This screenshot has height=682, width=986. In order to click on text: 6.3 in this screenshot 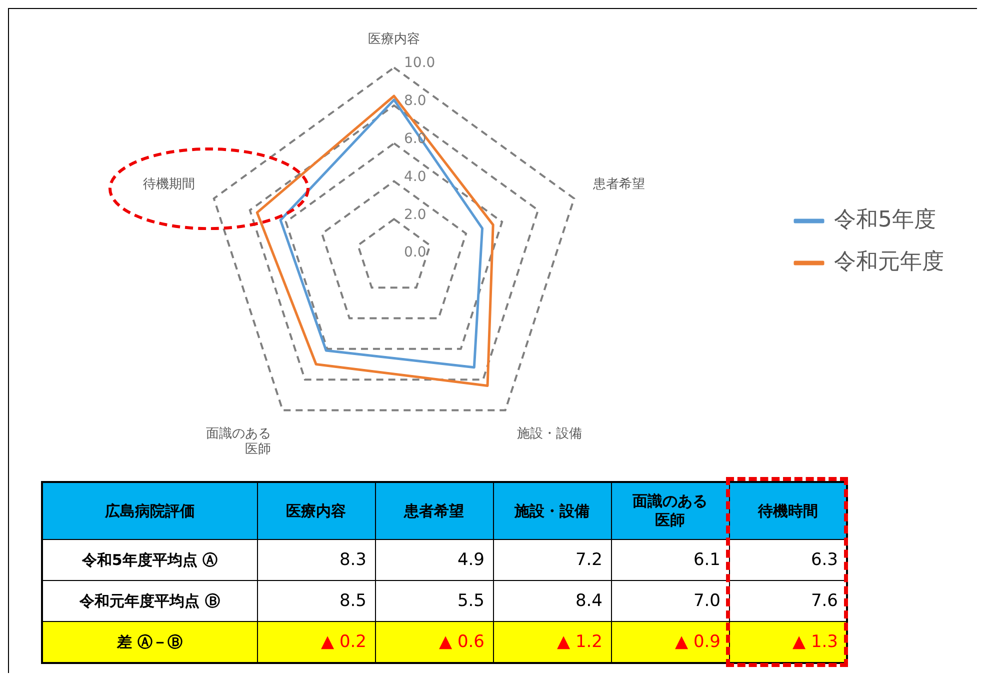, I will do `click(788, 560)`.